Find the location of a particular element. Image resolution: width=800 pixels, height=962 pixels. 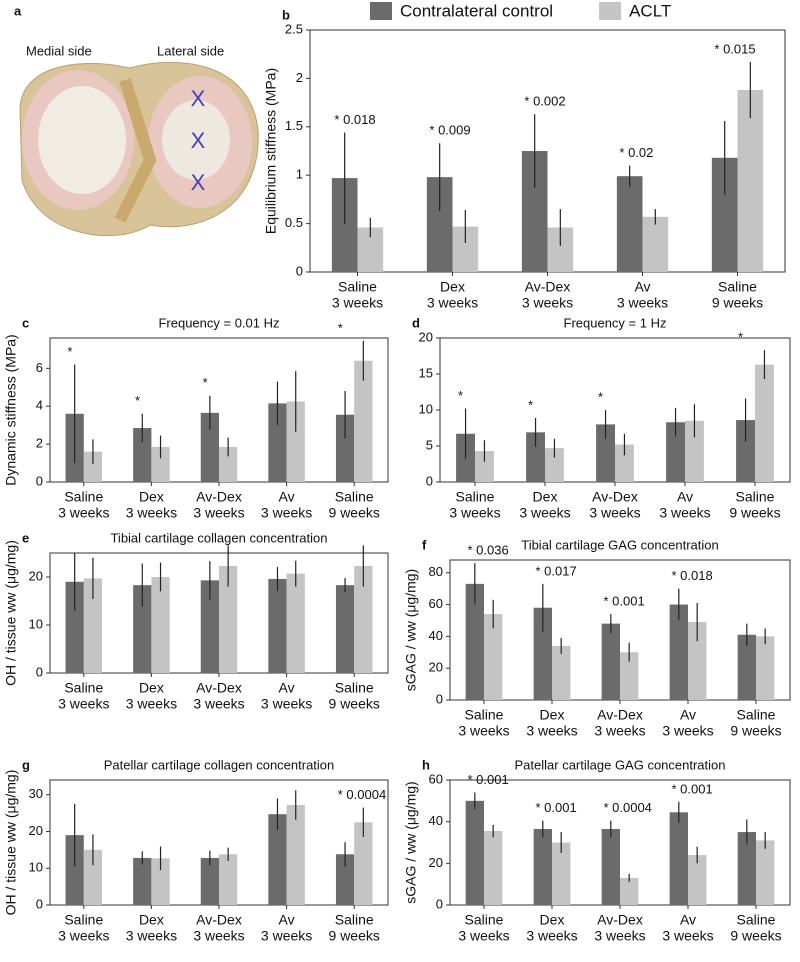

y-axis-label: Equilibrium stiffness (MPa) is located at coordinates (271, 151).